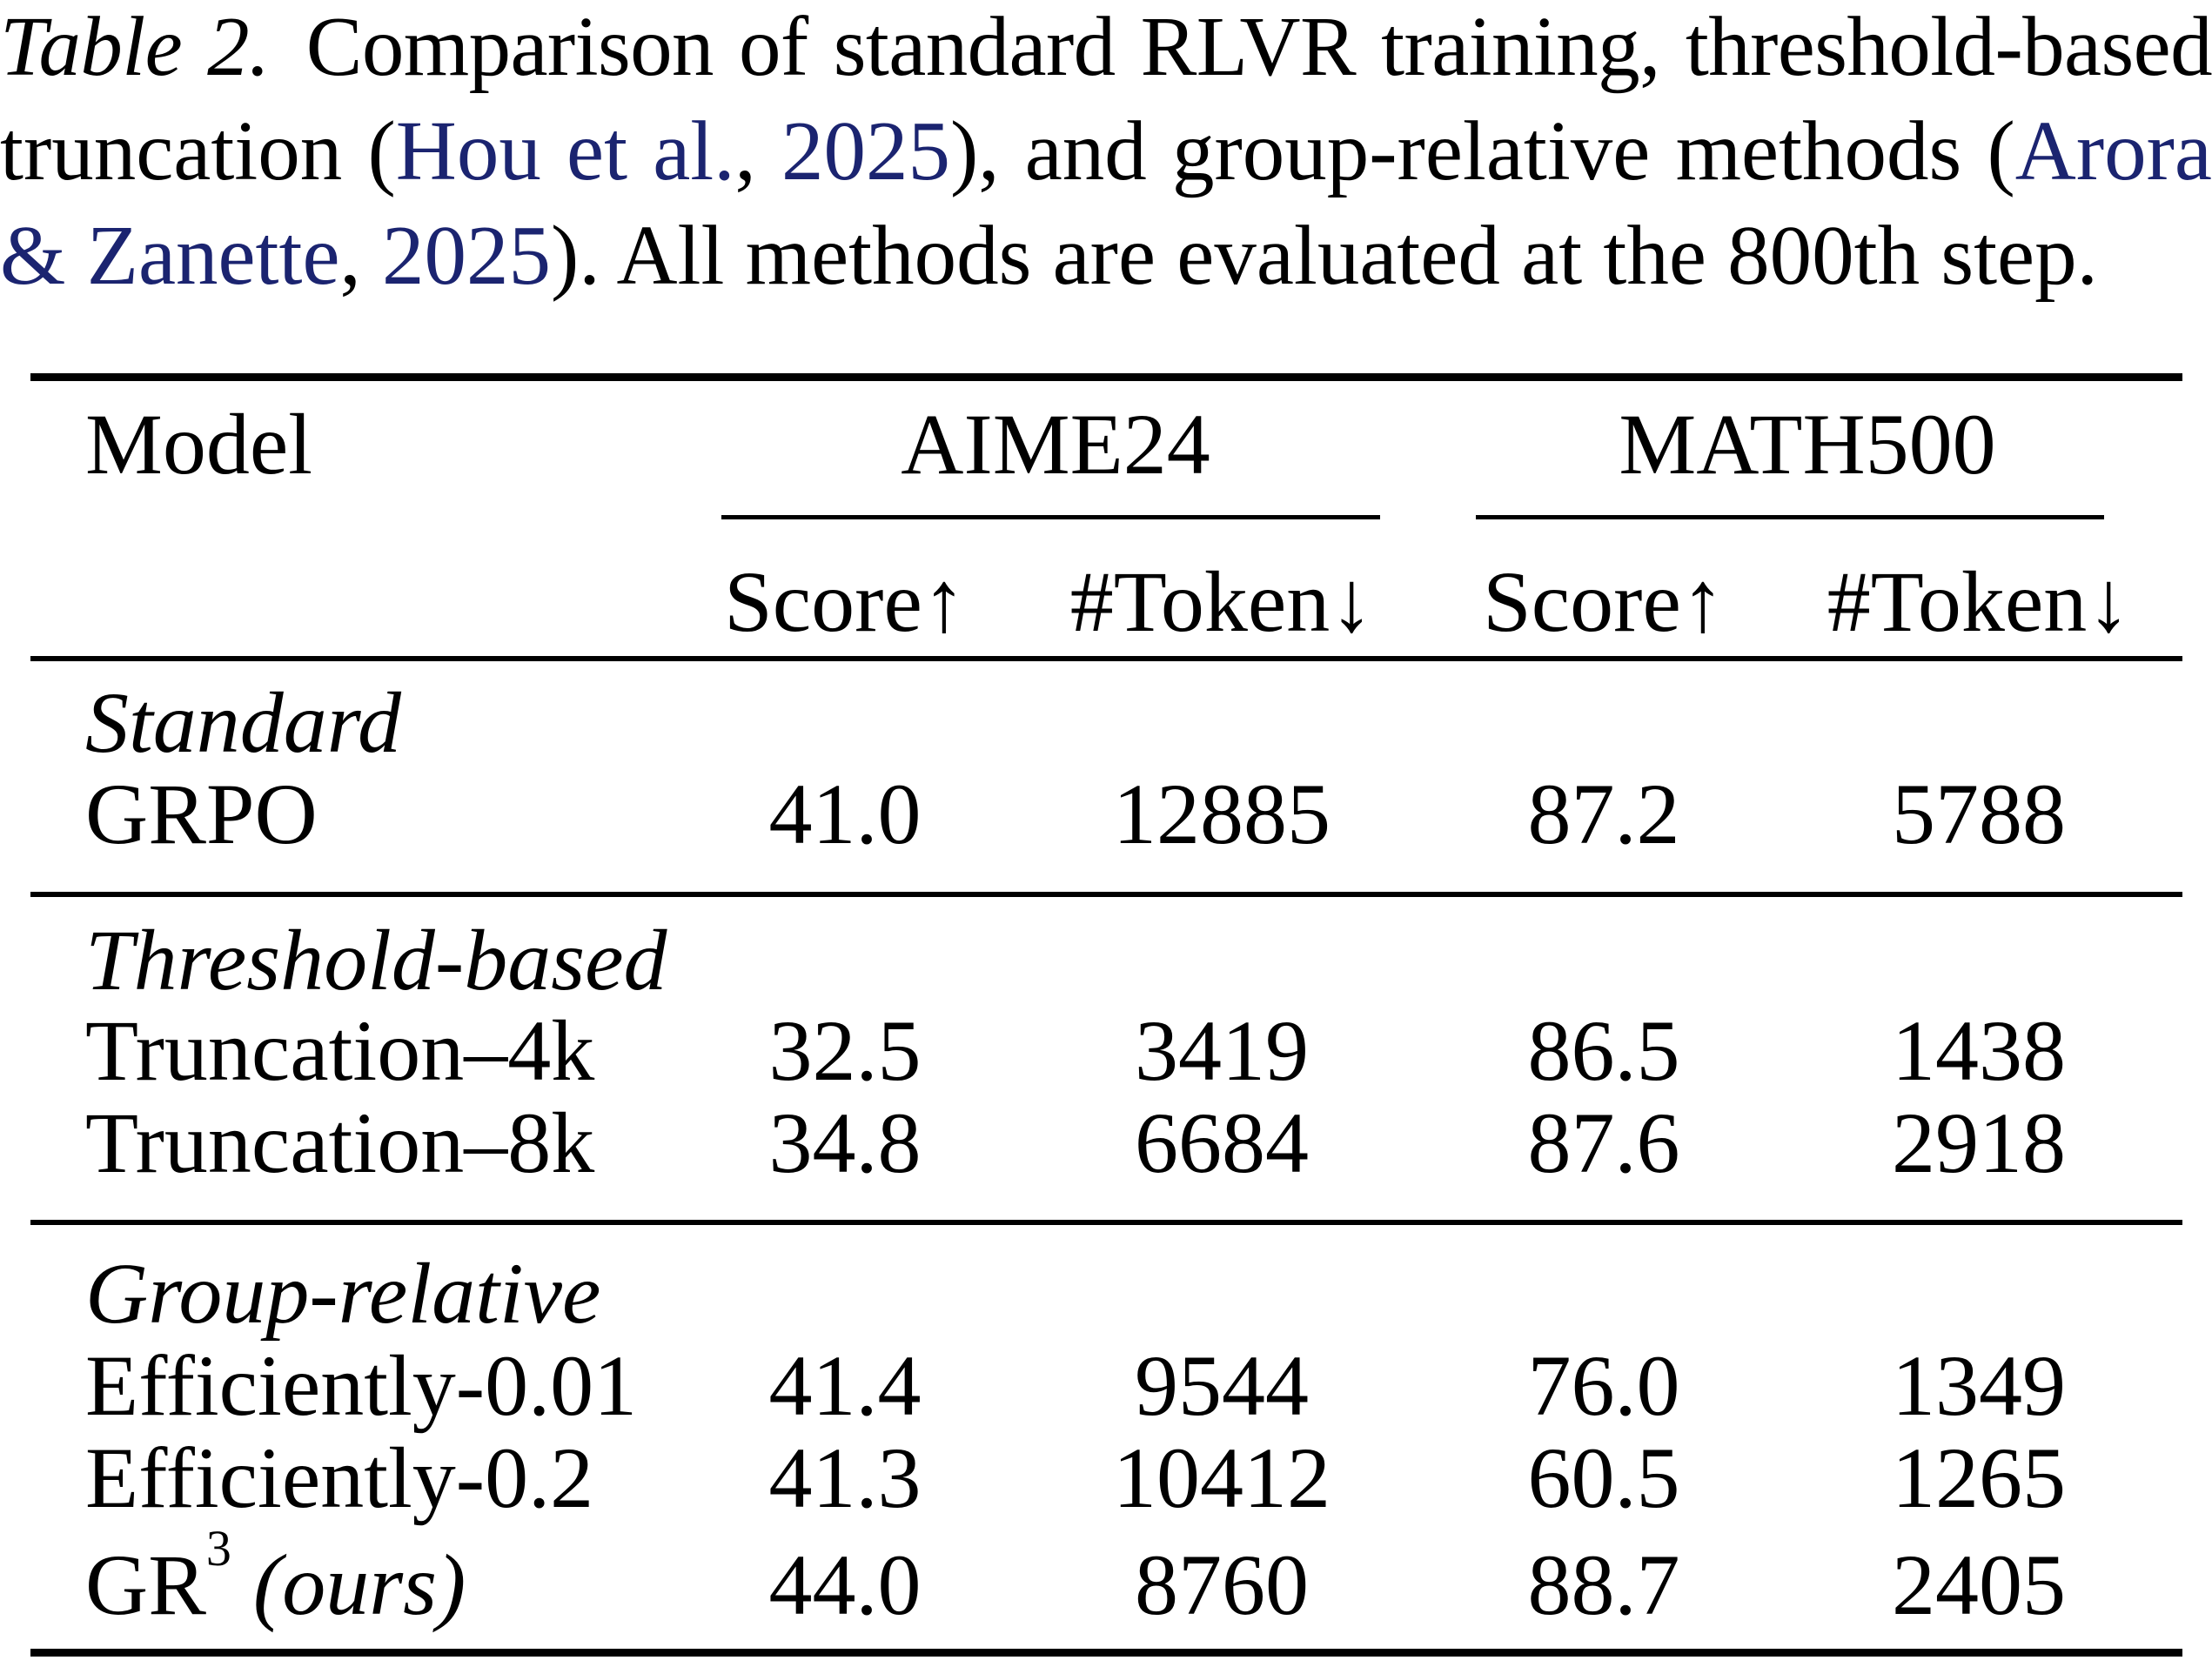  I want to click on cell-truncation-8k-aime24-score: 34.8, so click(845, 1143).